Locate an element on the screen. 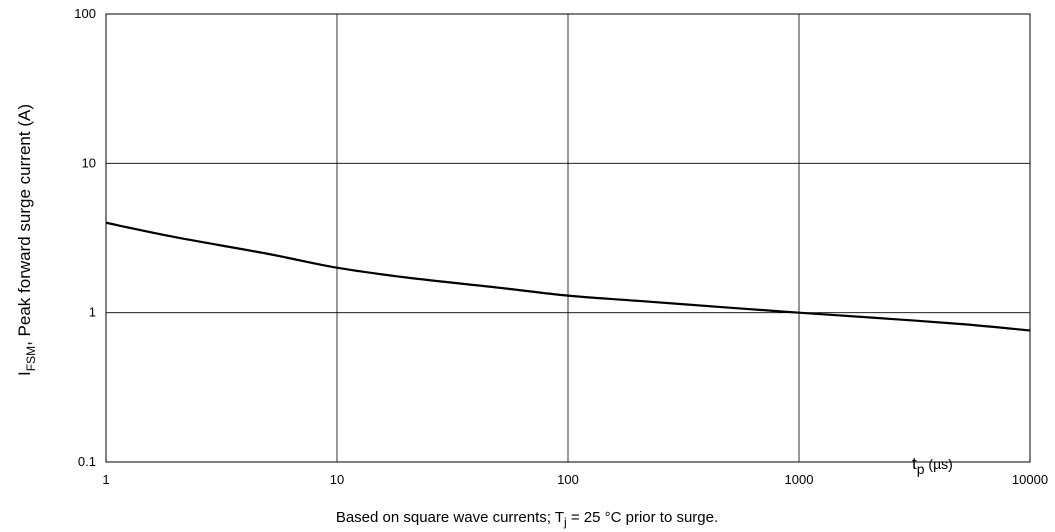  x-axis-ticks: 1 10 100 1000 10000 is located at coordinates (575, 479).